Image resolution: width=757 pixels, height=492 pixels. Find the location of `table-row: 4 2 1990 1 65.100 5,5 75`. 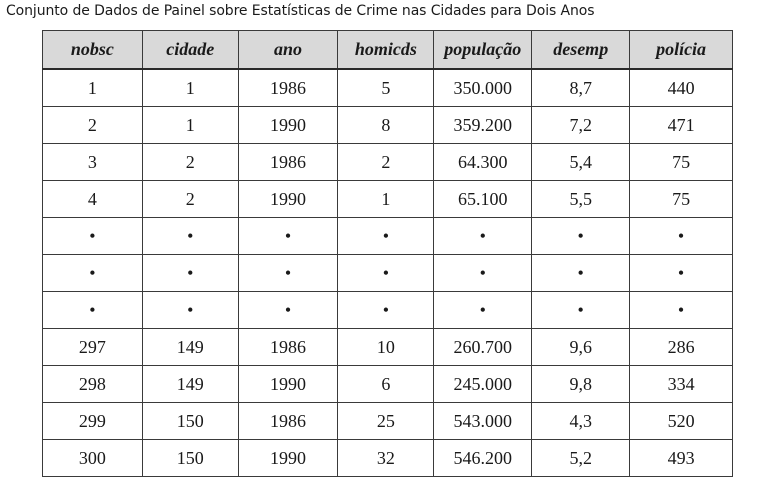

table-row: 4 2 1990 1 65.100 5,5 75 is located at coordinates (387, 199).